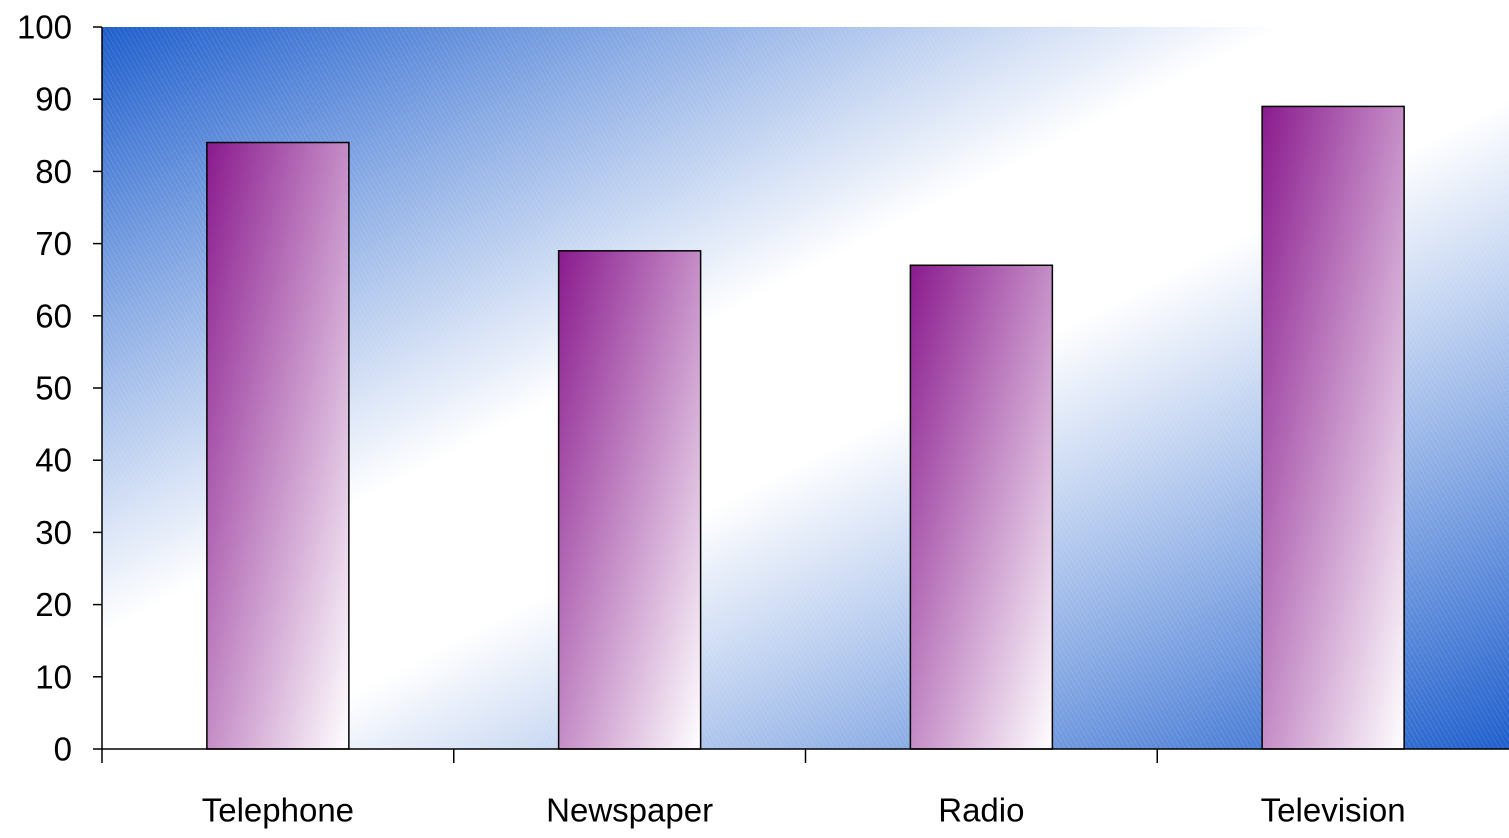  What do you see at coordinates (53, 676) in the screenshot?
I see `y-tick-label: 10` at bounding box center [53, 676].